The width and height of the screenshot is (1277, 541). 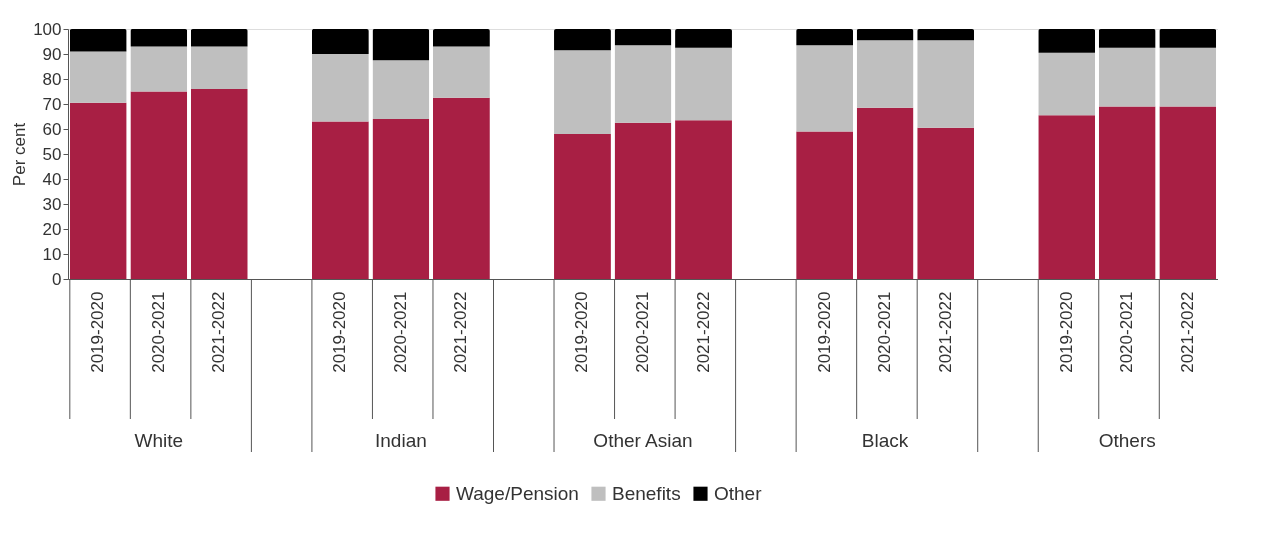 What do you see at coordinates (52, 54) in the screenshot?
I see `y-tick-label: 90` at bounding box center [52, 54].